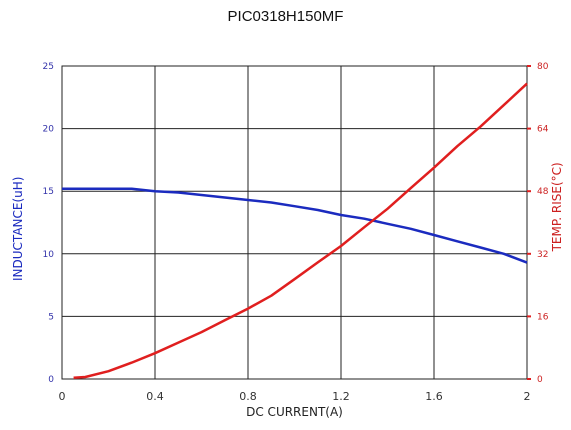  What do you see at coordinates (49, 255) in the screenshot?
I see `left-y-tick-label: 10` at bounding box center [49, 255].